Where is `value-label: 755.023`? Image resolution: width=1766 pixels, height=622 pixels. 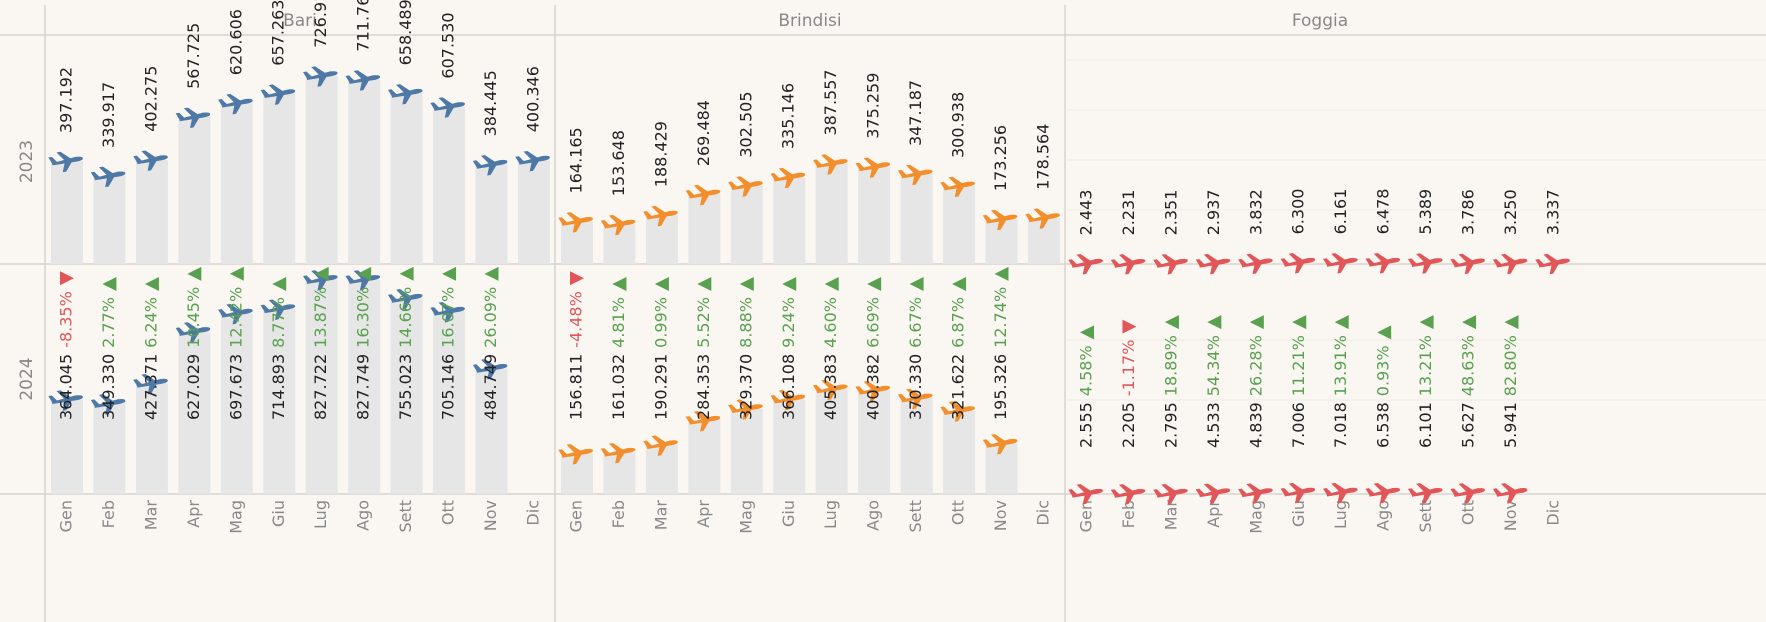
value-label: 755.023 is located at coordinates (405, 387).